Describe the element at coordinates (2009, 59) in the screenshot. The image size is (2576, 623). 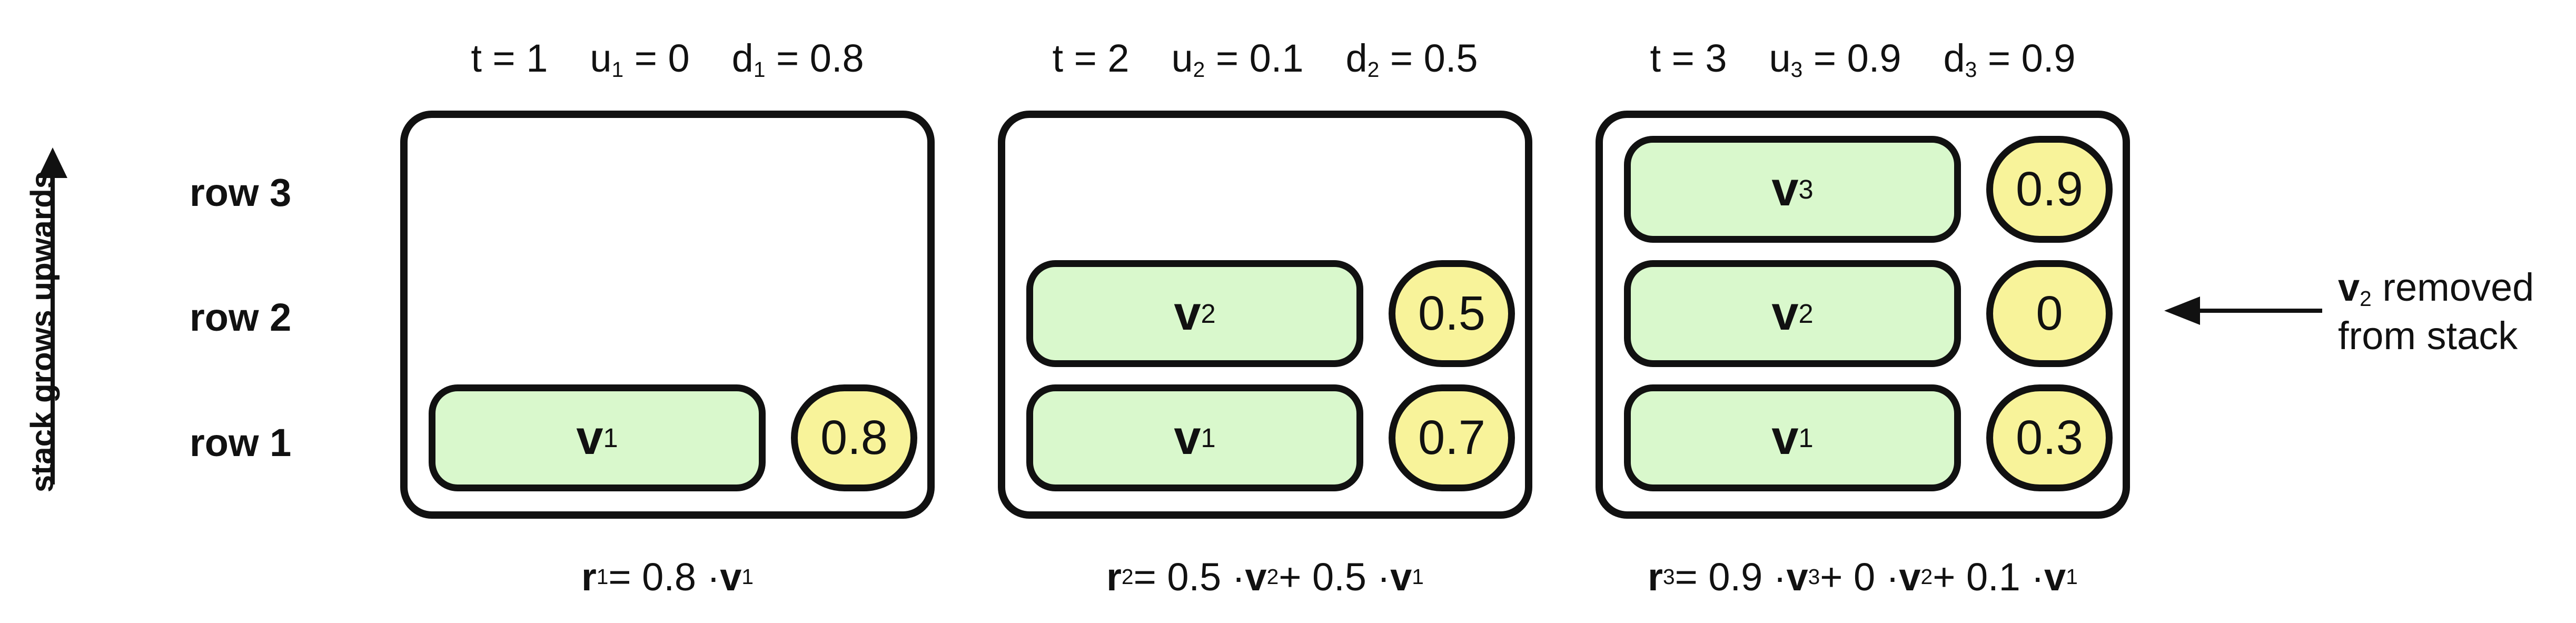
I see `pop-strength: d3 = 0.9` at that location.